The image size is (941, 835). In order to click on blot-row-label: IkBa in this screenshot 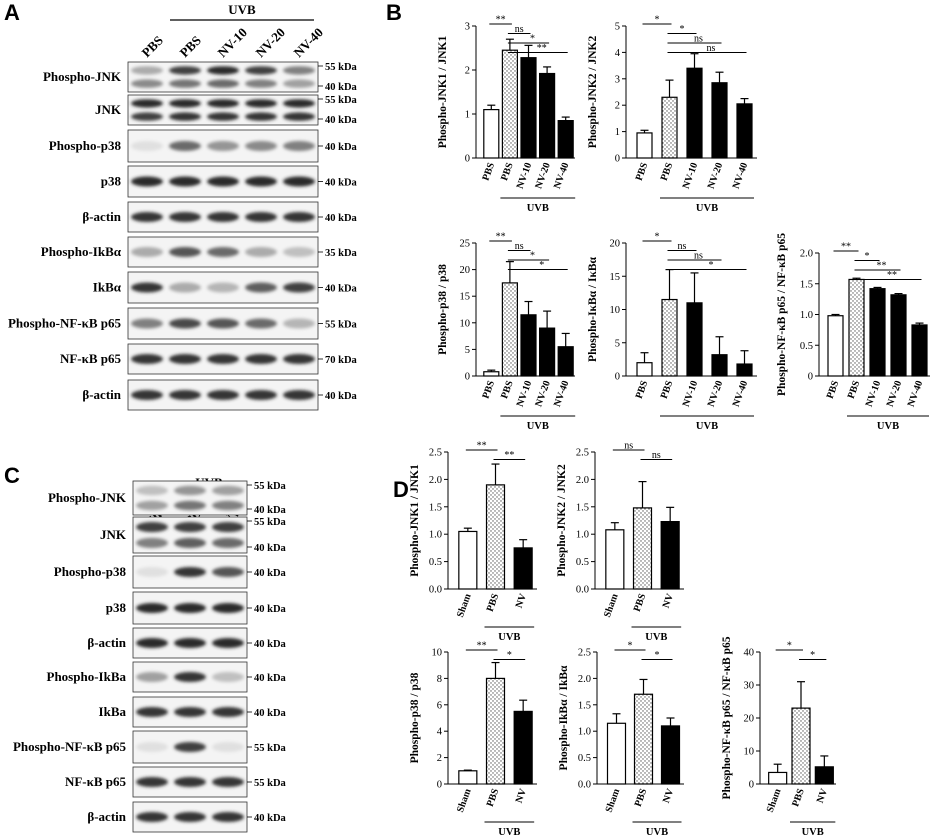, I will do `click(113, 711)`.